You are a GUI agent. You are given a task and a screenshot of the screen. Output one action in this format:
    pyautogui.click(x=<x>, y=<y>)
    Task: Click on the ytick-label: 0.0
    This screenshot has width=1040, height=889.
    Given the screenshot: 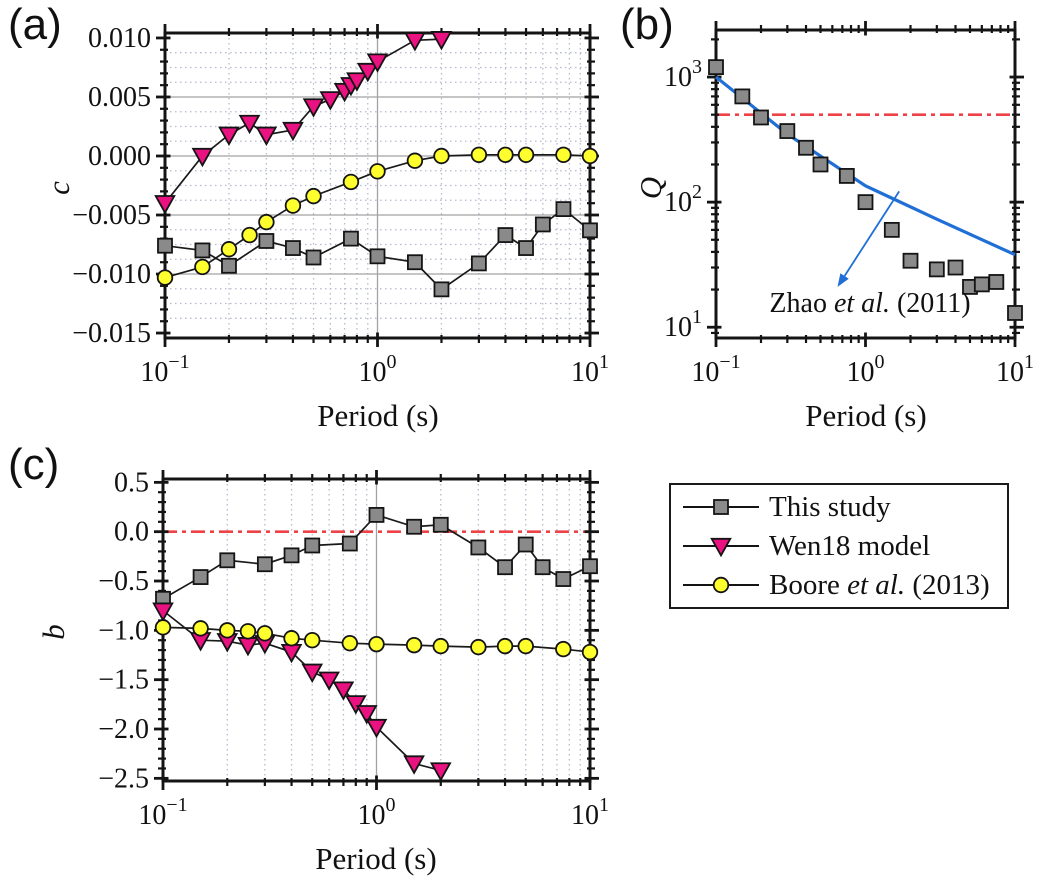 What is the action you would take?
    pyautogui.click(x=131, y=532)
    